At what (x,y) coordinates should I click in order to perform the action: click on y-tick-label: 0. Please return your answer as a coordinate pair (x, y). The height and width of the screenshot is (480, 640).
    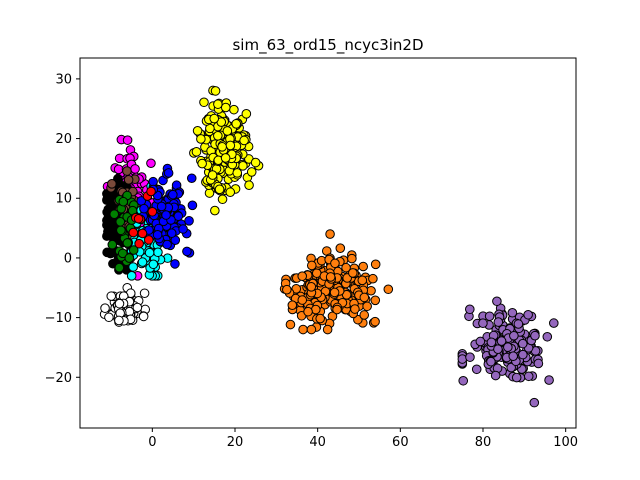
    Looking at the image, I should click on (68, 258).